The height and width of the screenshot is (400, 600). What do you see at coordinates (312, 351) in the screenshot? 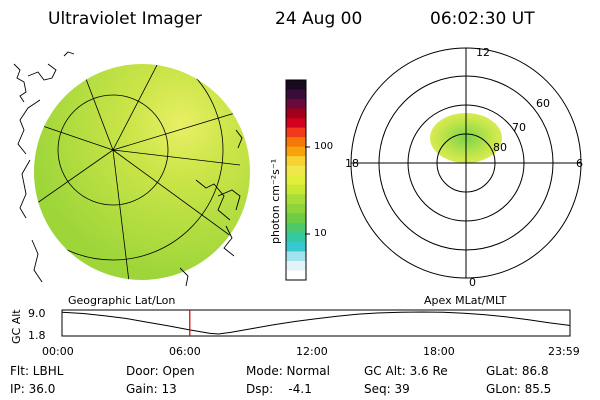
I see `x-tick-1200: 12:00` at bounding box center [312, 351].